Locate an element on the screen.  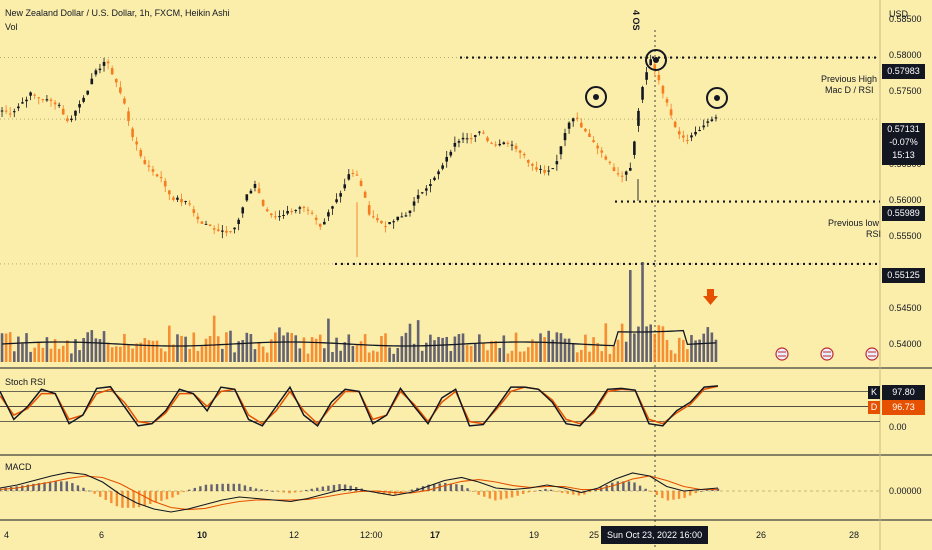
time-tick-label: 25 is located at coordinates (594, 535).